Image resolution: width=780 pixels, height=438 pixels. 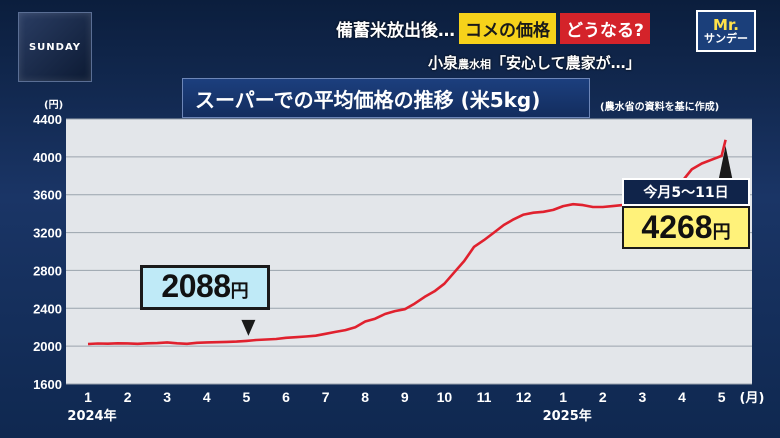 What do you see at coordinates (605, 28) in the screenshot?
I see `headline-question: どうなる?` at bounding box center [605, 28].